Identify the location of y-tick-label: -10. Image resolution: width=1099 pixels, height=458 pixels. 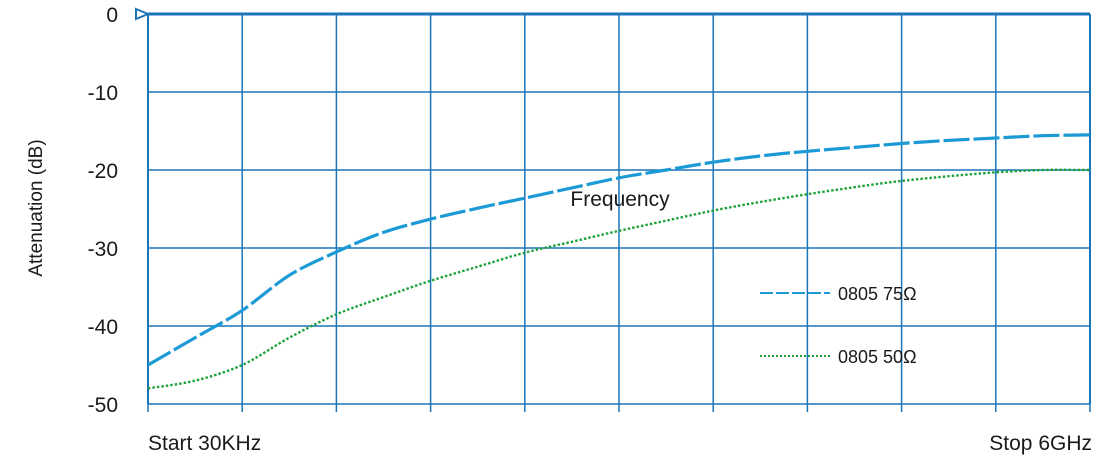
(103, 93).